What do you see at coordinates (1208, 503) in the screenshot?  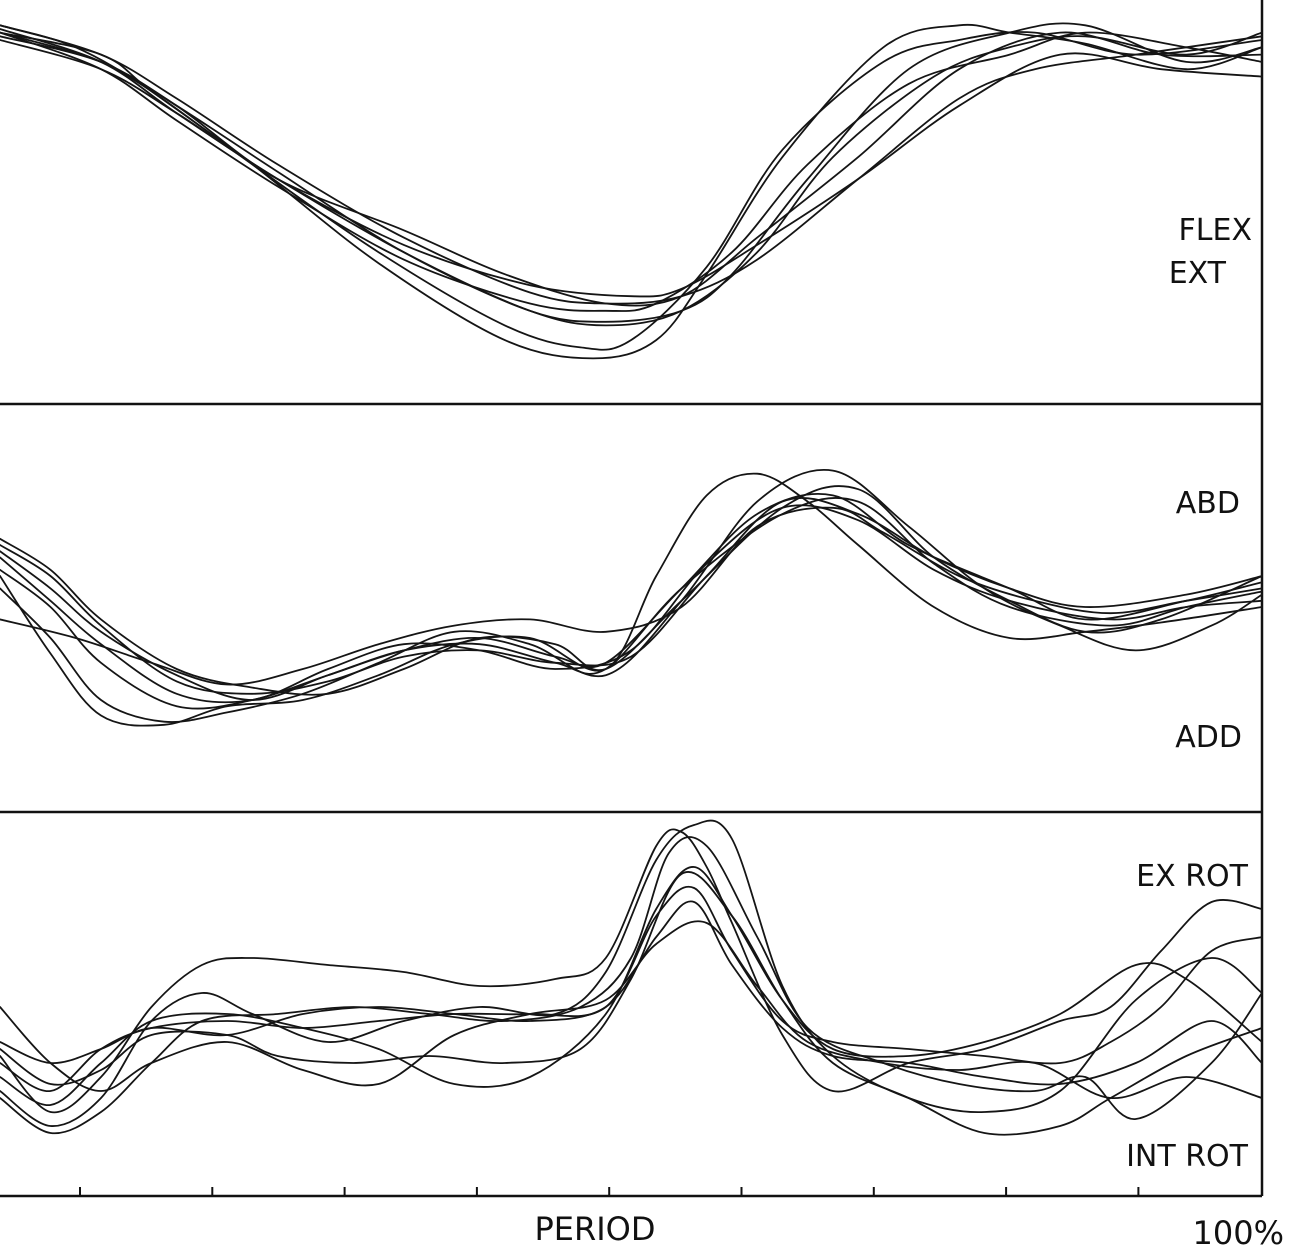 I see `label-abd: ABD` at bounding box center [1208, 503].